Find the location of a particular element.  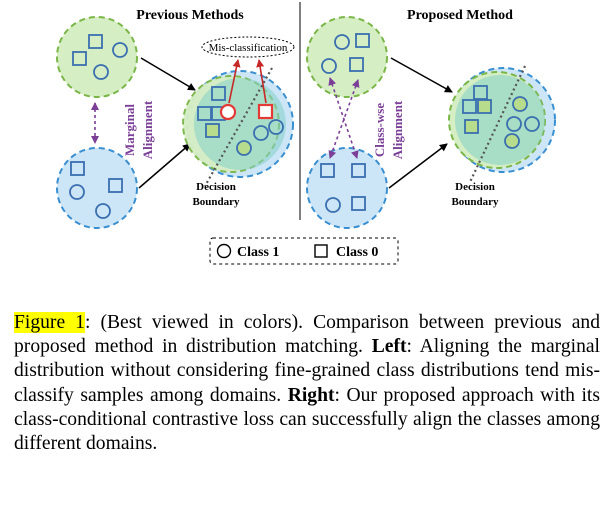

misclassification-label: Mis-classification is located at coordinates (248, 48).